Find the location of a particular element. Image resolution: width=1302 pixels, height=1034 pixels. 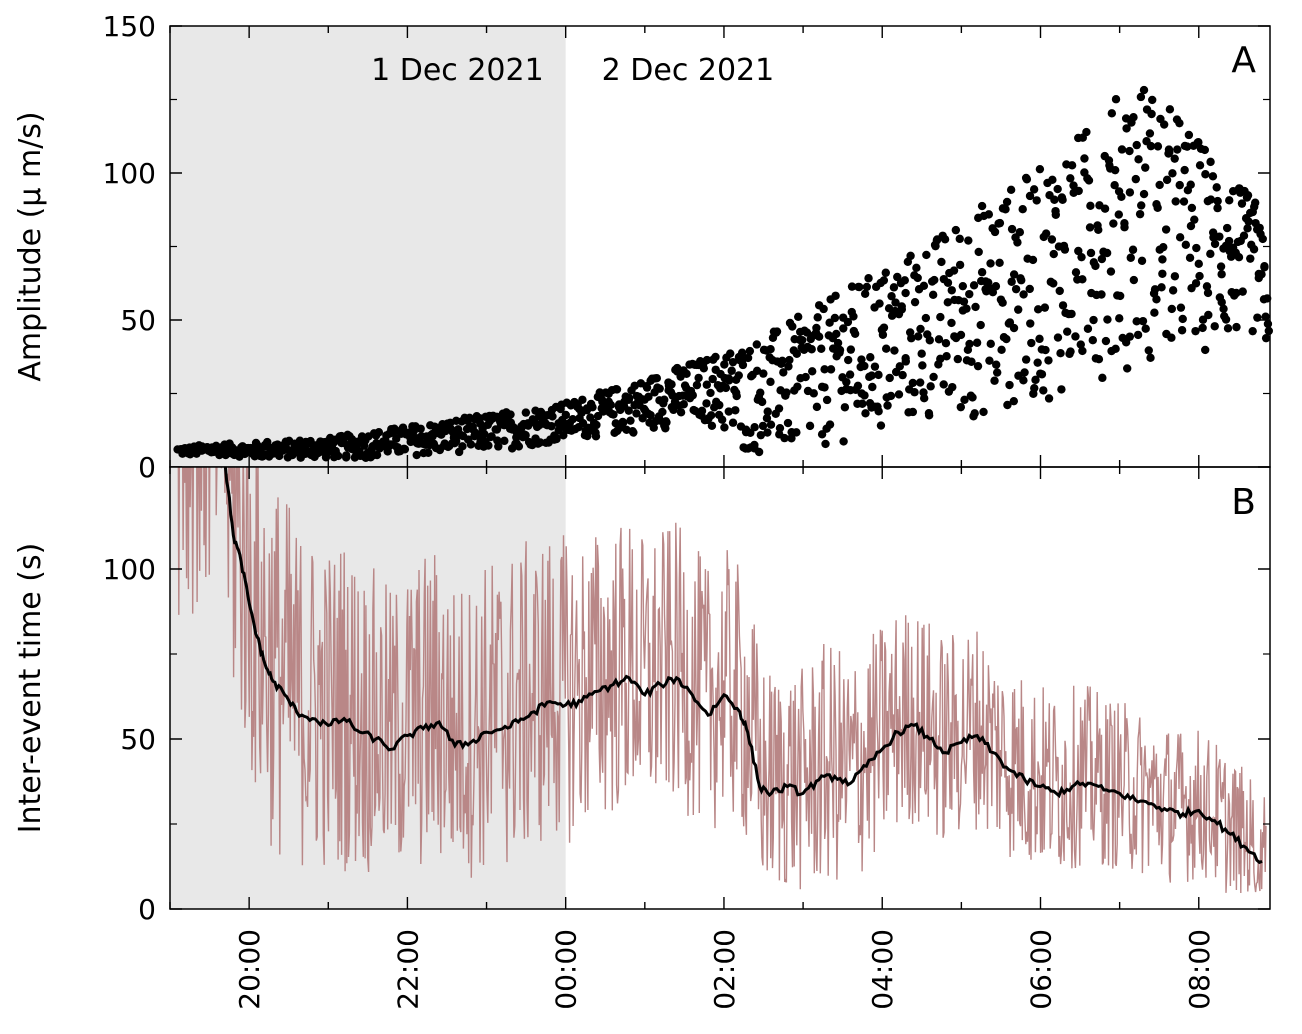

y-tick-label-b: 50 is located at coordinates (138, 739).